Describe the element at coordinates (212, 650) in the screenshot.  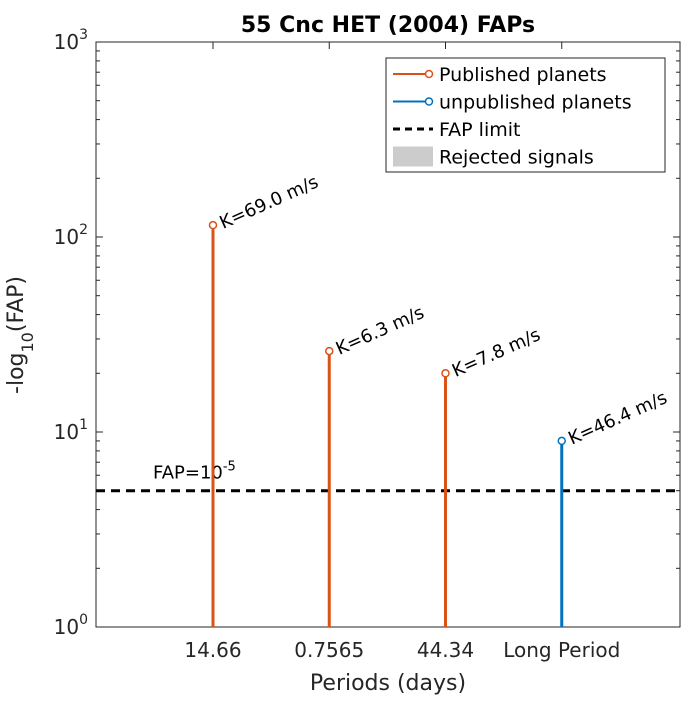
I see `x-tick-label: 14.66` at that location.